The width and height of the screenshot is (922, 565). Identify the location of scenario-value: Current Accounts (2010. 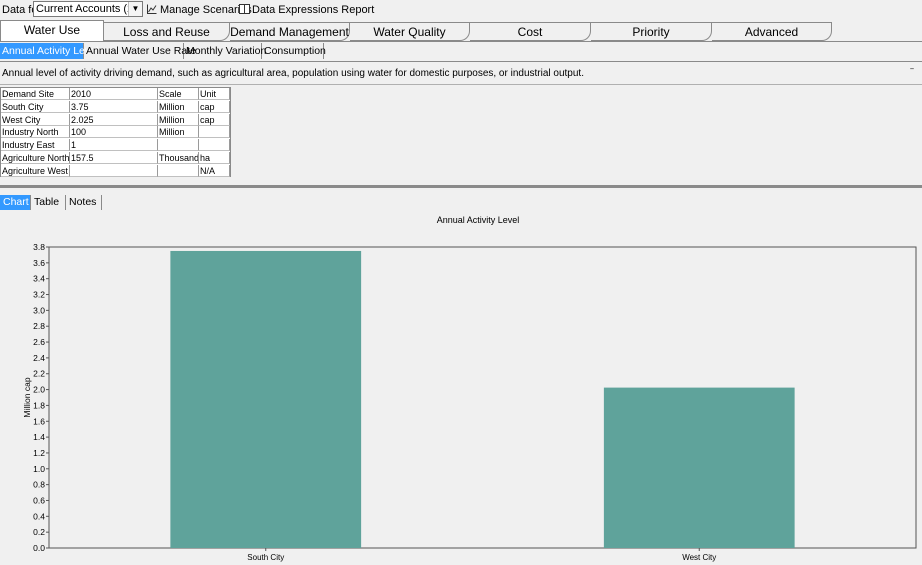
(83, 9).